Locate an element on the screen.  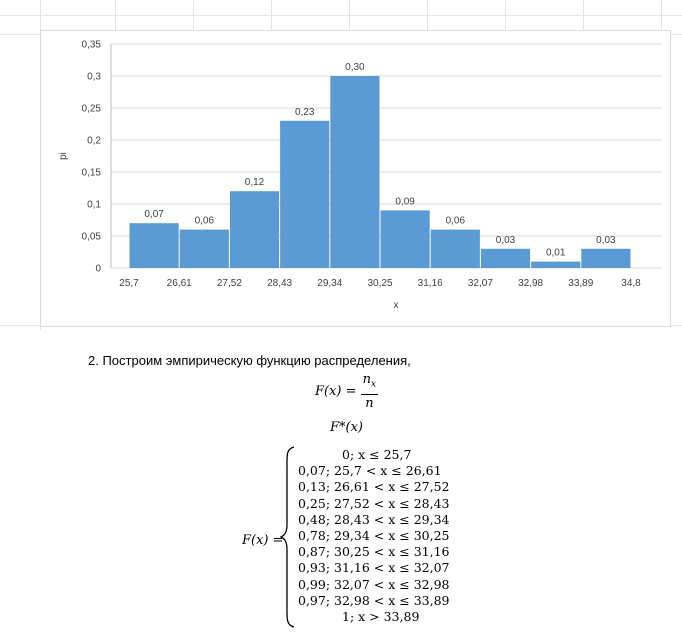
y-tick-label: 0,15 is located at coordinates (92, 173).